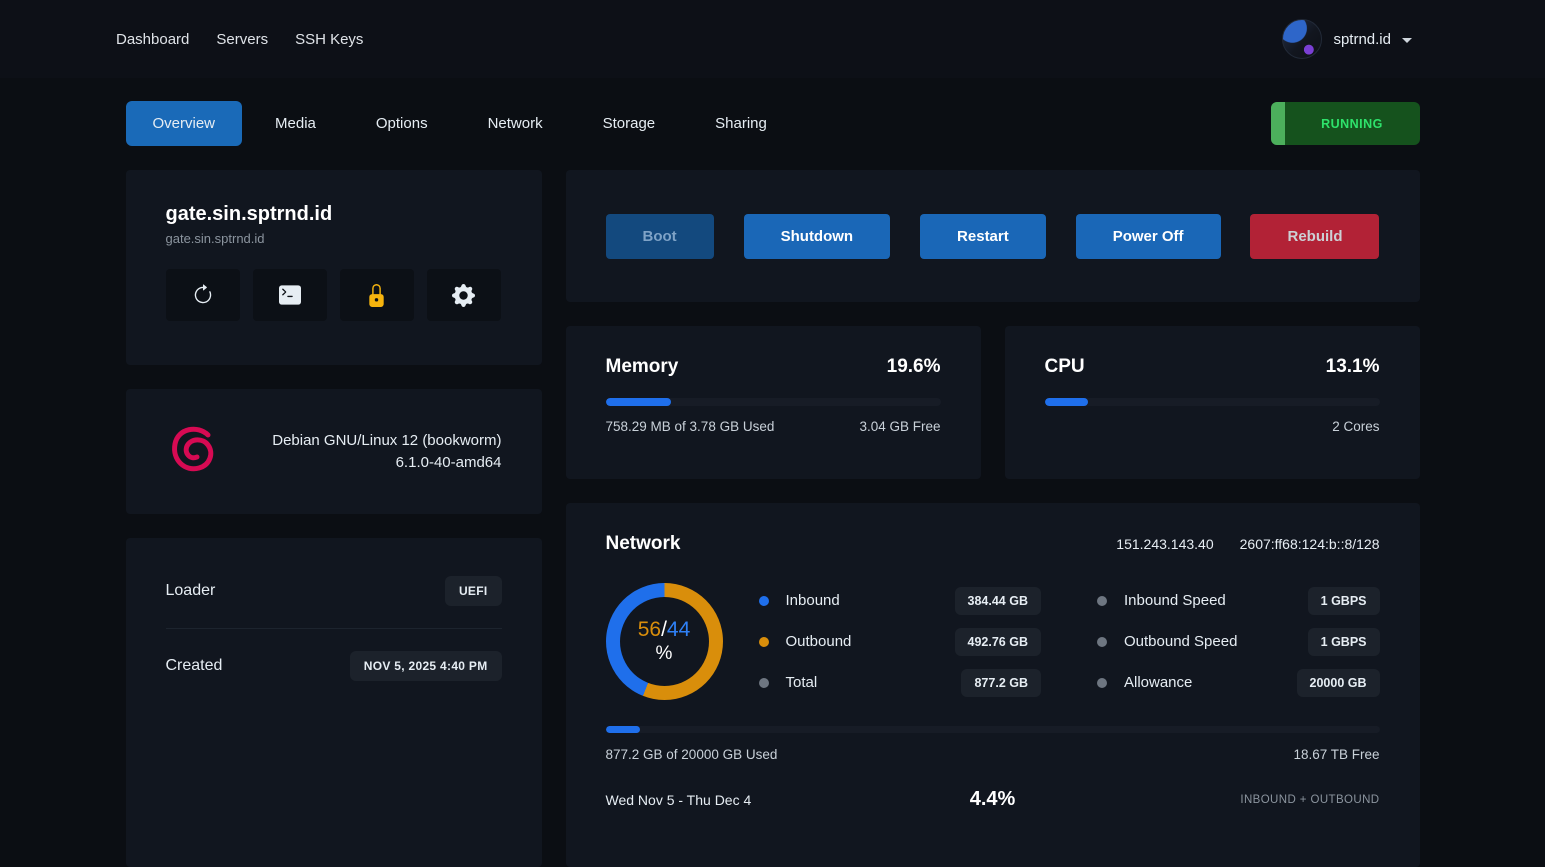 The image size is (1545, 867). I want to click on stat-outbound-speed: Outbound Speed 1 GBPS, so click(1238, 642).